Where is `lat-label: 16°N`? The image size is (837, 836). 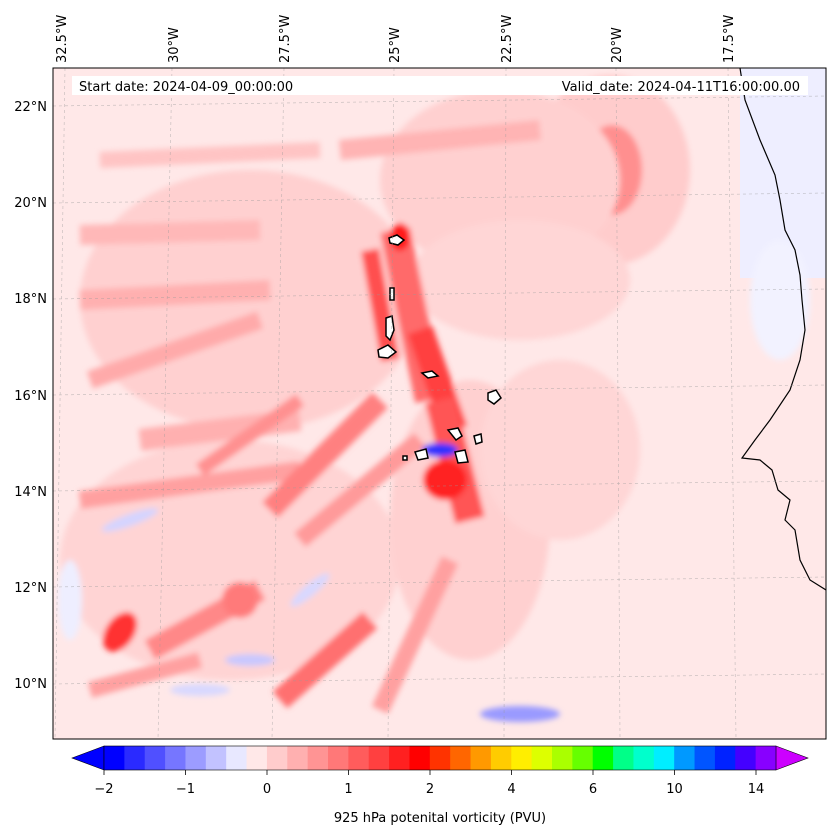
lat-label: 16°N is located at coordinates (30, 396).